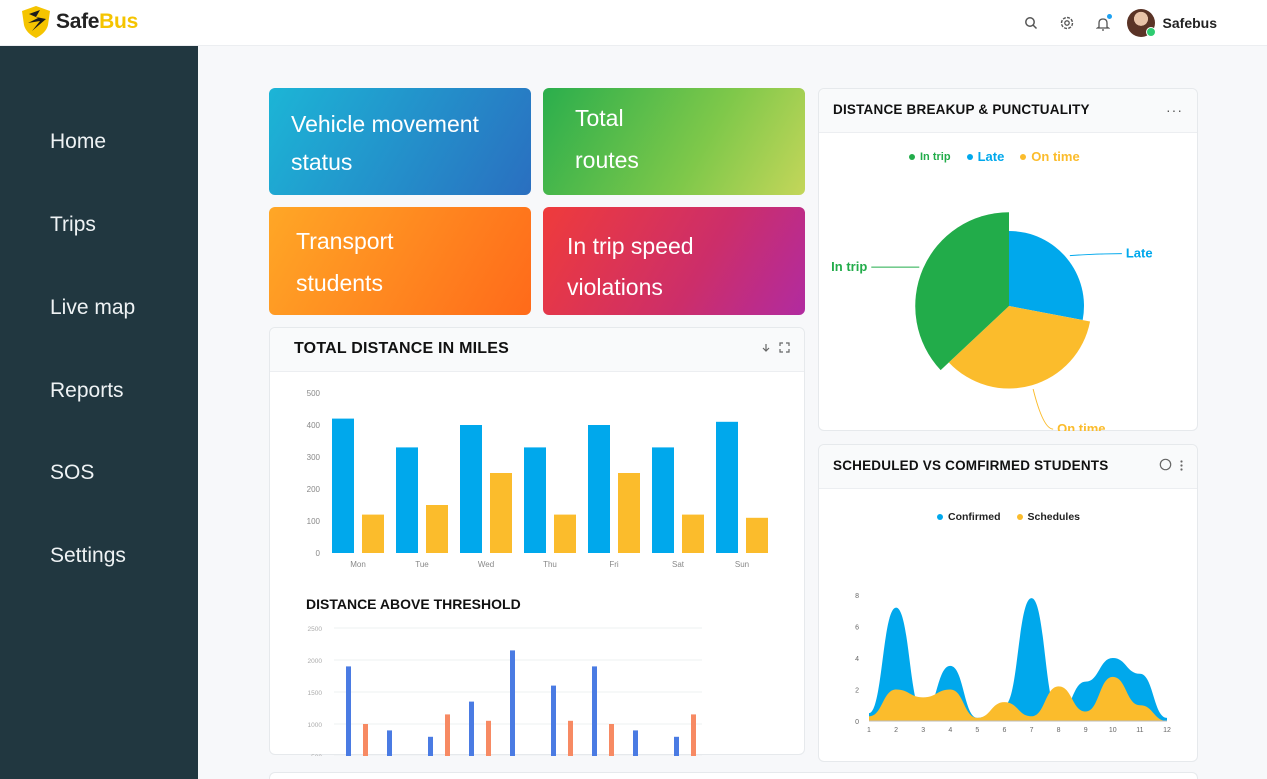 The image size is (1267, 779). Describe the element at coordinates (1174, 110) in the screenshot. I see `more-menu-icon: ···` at that location.